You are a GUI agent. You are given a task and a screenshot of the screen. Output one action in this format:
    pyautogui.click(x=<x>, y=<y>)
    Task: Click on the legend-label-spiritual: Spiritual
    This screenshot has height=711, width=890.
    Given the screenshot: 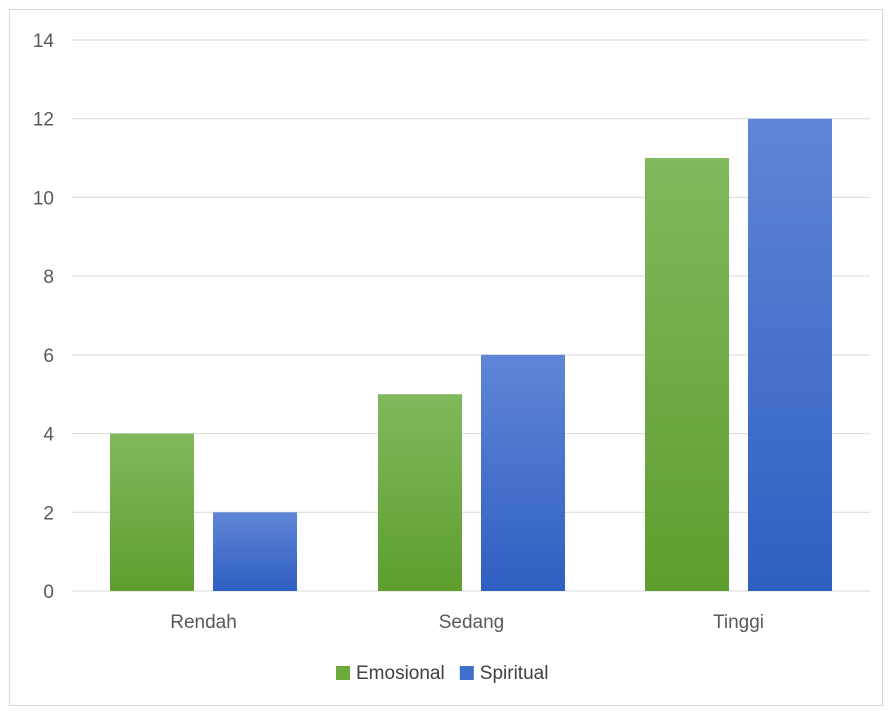 What is the action you would take?
    pyautogui.click(x=514, y=673)
    